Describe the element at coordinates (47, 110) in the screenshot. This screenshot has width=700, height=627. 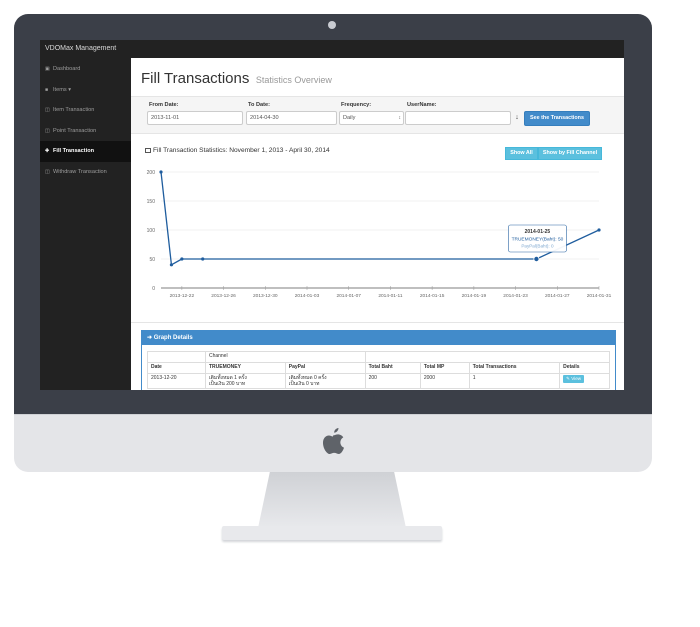
I see `item-transaction-icon: ◫` at that location.